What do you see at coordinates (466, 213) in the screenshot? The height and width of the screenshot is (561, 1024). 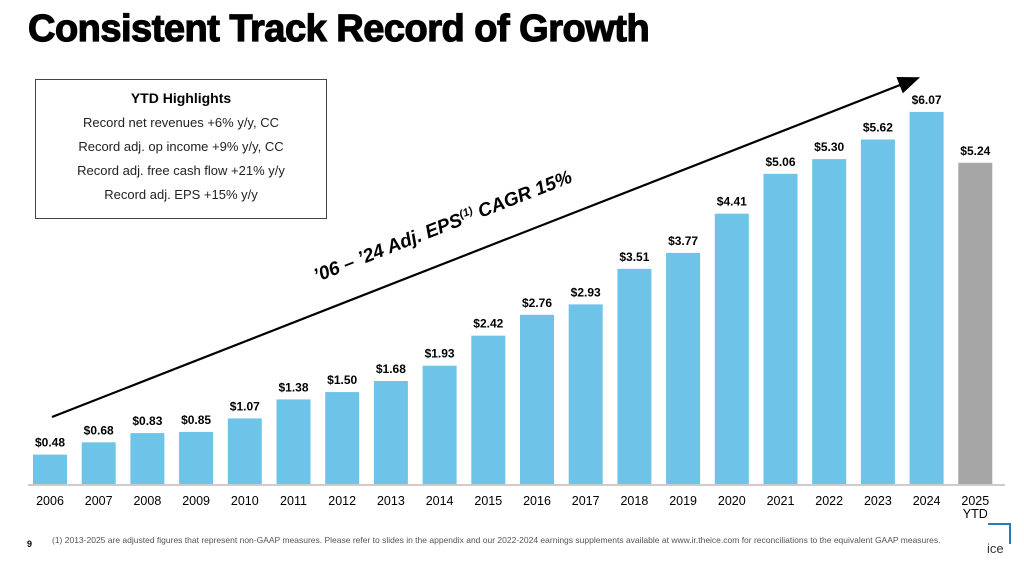 I see `cagr-annotation-footnote-ref: (1)` at bounding box center [466, 213].